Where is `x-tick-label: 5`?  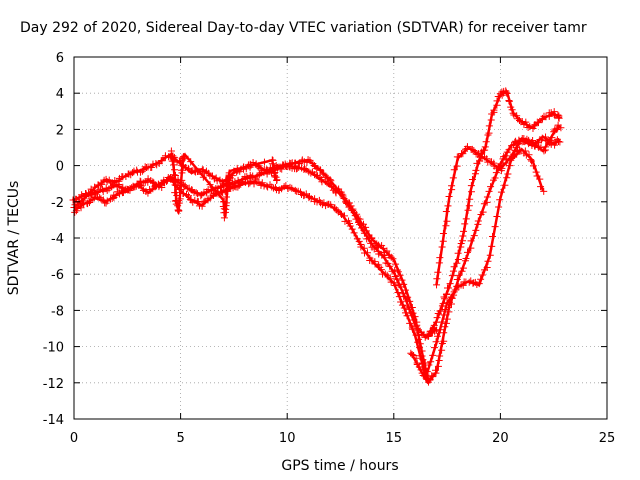 x-tick-label: 5 is located at coordinates (180, 438).